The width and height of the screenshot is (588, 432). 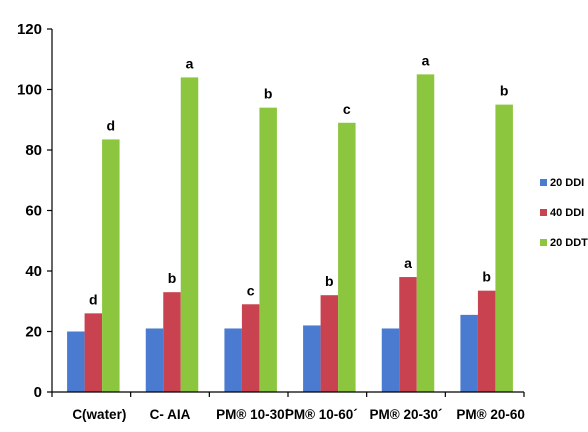 I want to click on y-tick-label: 100, so click(x=29, y=90).